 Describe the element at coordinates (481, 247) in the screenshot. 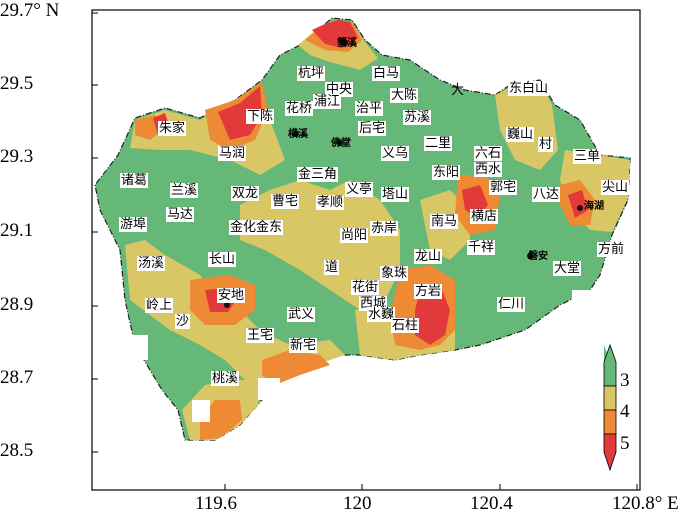

I see `place-label: 千祥` at that location.